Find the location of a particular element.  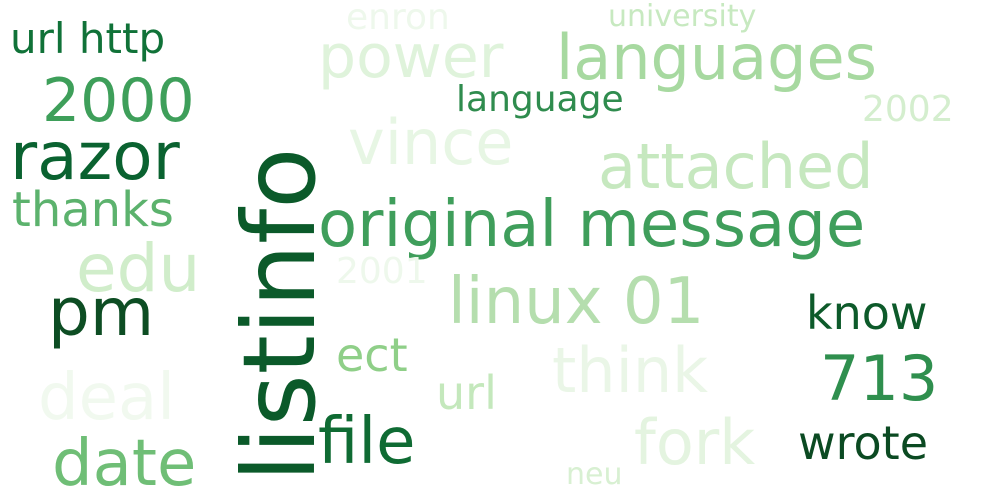

word-university: university is located at coordinates (682, 17).